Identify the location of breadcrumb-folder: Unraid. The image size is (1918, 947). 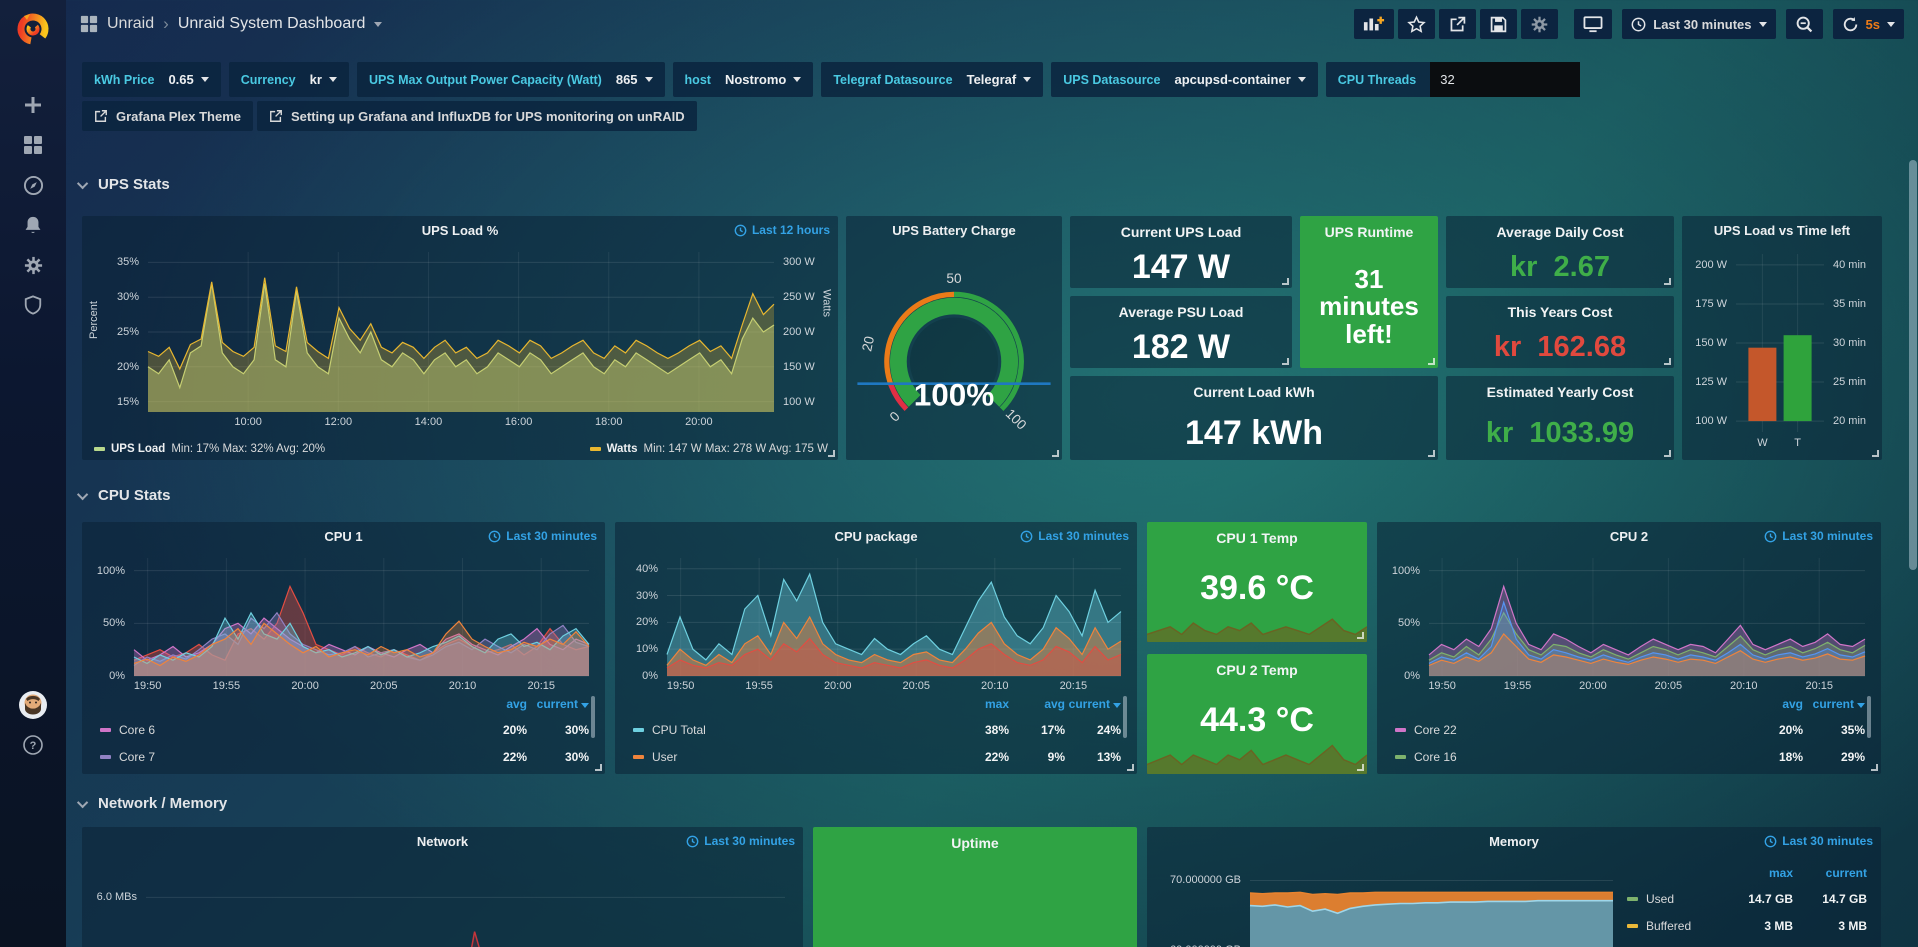
(131, 23).